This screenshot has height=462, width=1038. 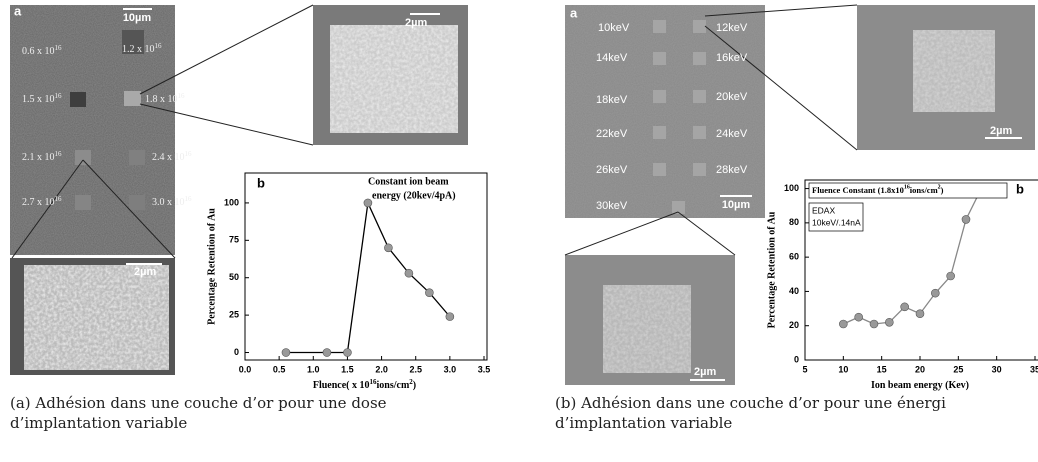 I want to click on text-segment: 2.4 x 10, so click(x=168, y=157).